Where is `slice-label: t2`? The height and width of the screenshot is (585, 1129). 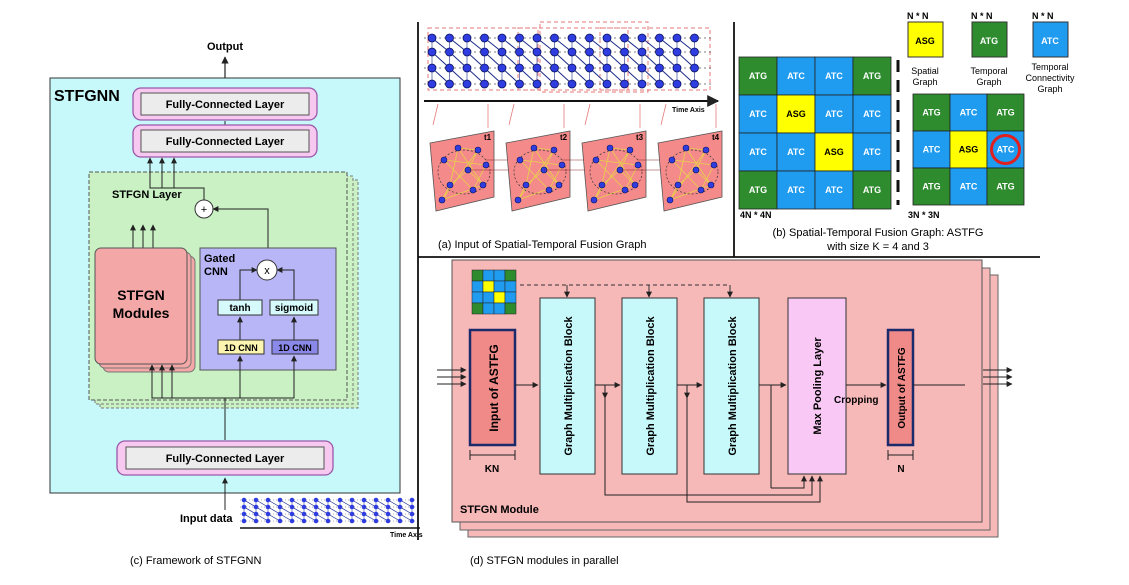
slice-label: t2 is located at coordinates (564, 137).